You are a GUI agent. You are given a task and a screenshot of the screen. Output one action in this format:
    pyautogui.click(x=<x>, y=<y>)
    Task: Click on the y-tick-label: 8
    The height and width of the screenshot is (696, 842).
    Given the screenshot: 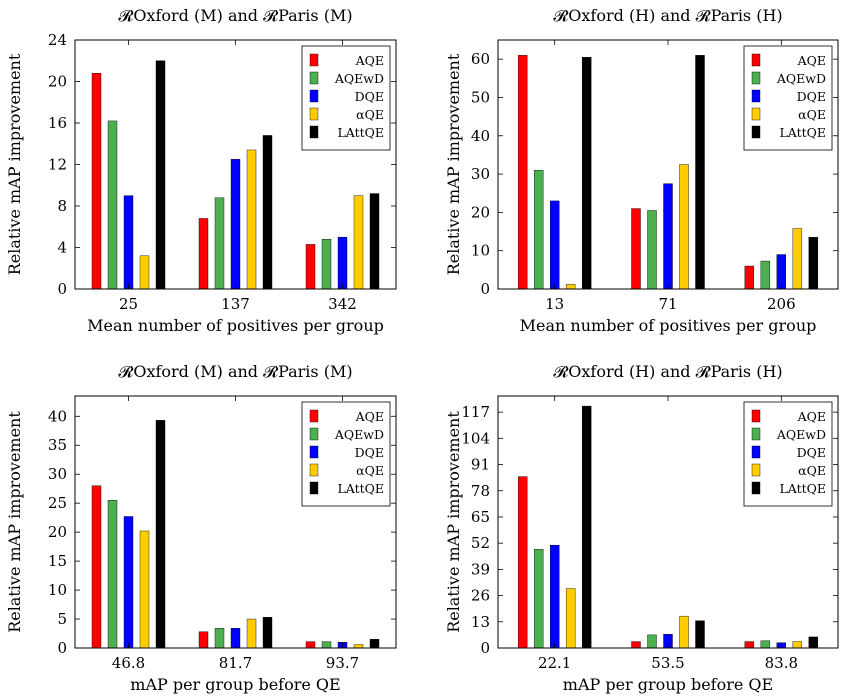 What is the action you would take?
    pyautogui.click(x=62, y=206)
    